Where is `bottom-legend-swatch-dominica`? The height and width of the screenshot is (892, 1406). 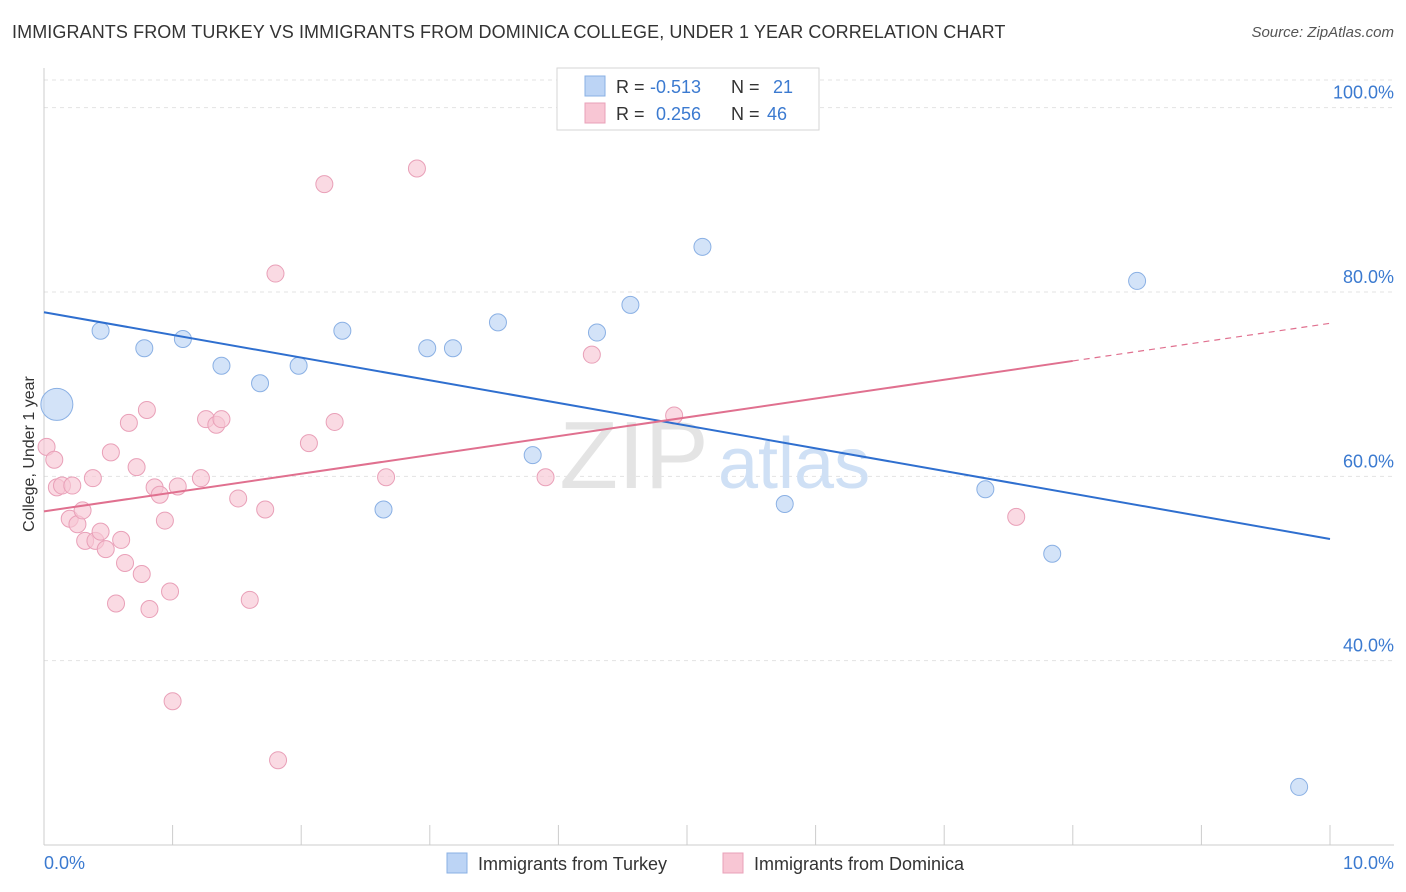 bottom-legend-swatch-dominica is located at coordinates (733, 863).